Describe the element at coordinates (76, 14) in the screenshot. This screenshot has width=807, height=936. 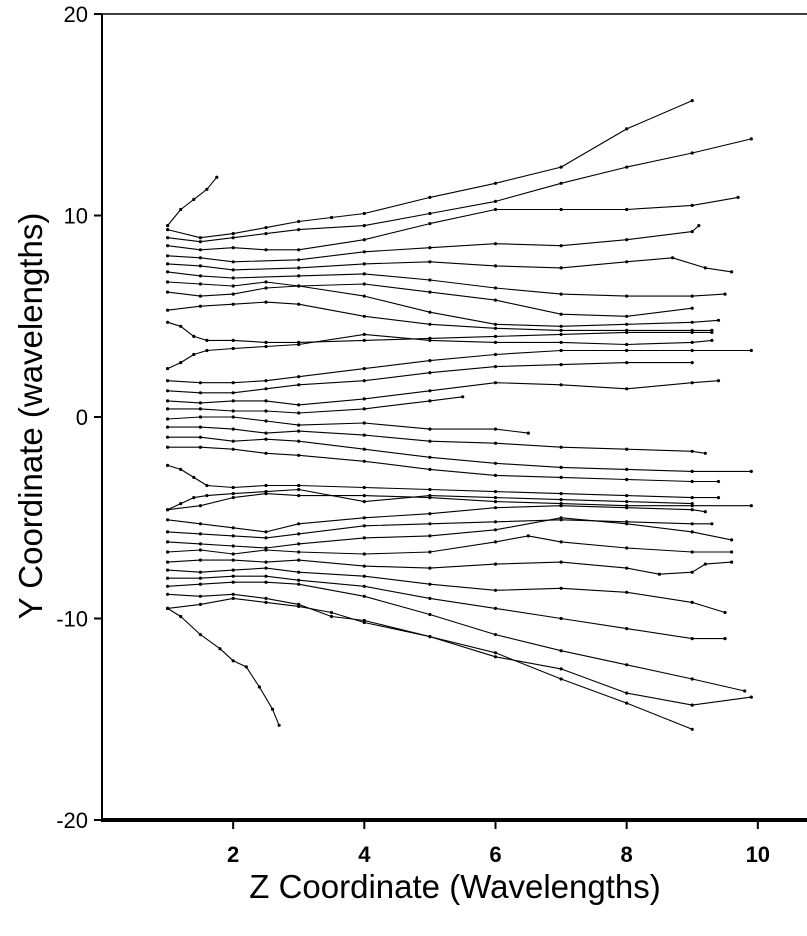
I see `y-tick-label: 20` at that location.